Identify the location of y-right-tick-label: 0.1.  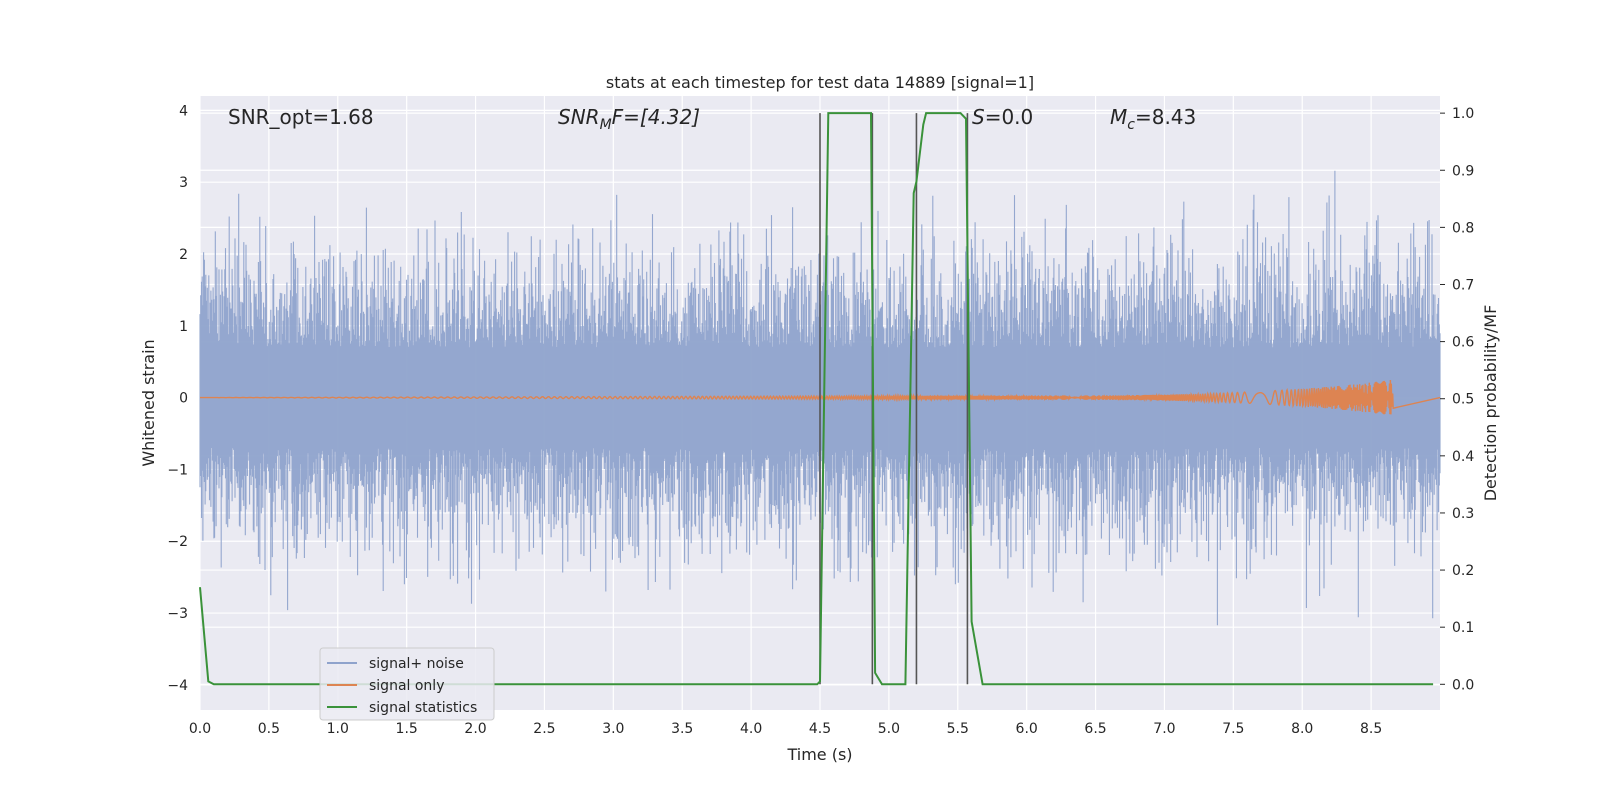
(1463, 628).